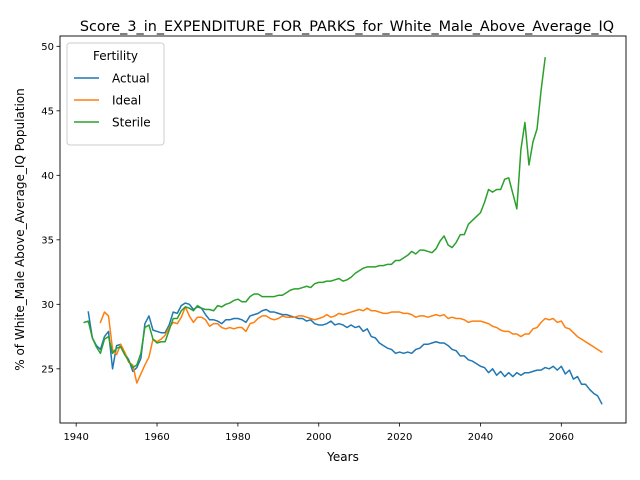 The height and width of the screenshot is (480, 640). I want to click on y-tick-label: 25, so click(47, 369).